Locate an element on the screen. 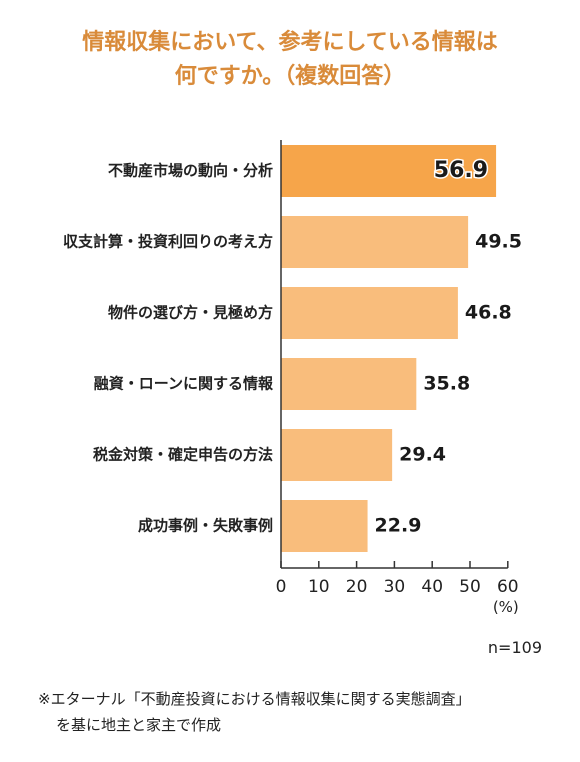 The image size is (580, 762). data-label: 49.5 is located at coordinates (498, 242).